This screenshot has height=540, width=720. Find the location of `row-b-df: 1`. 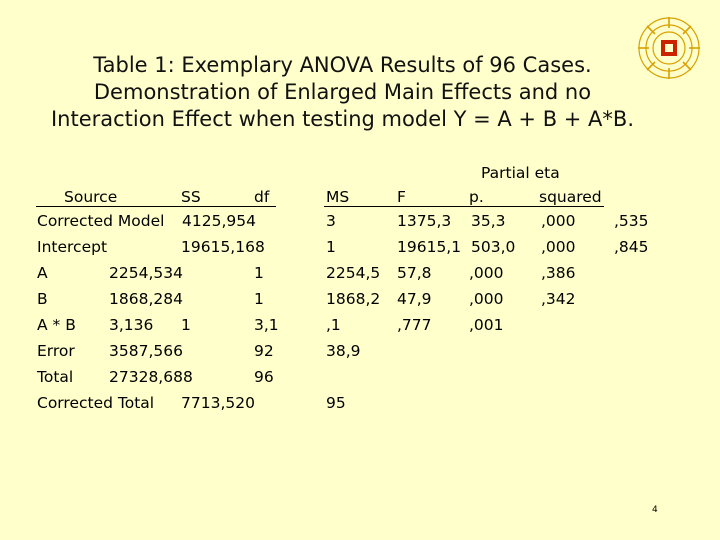

row-b-df: 1 is located at coordinates (259, 299).